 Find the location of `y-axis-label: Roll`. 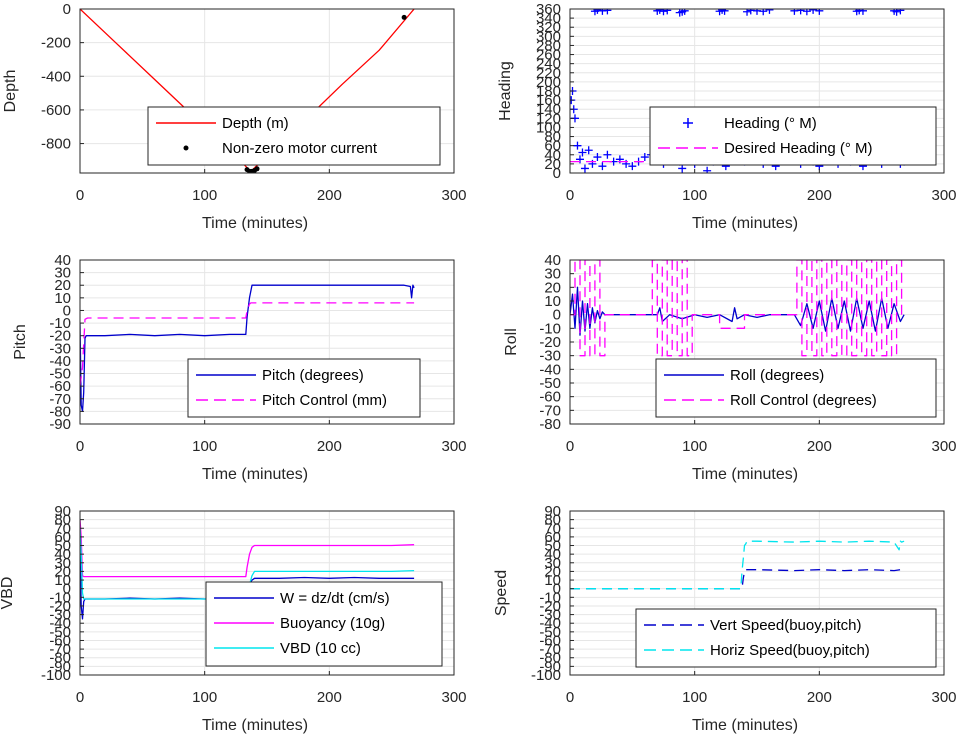

y-axis-label: Roll is located at coordinates (511, 342).